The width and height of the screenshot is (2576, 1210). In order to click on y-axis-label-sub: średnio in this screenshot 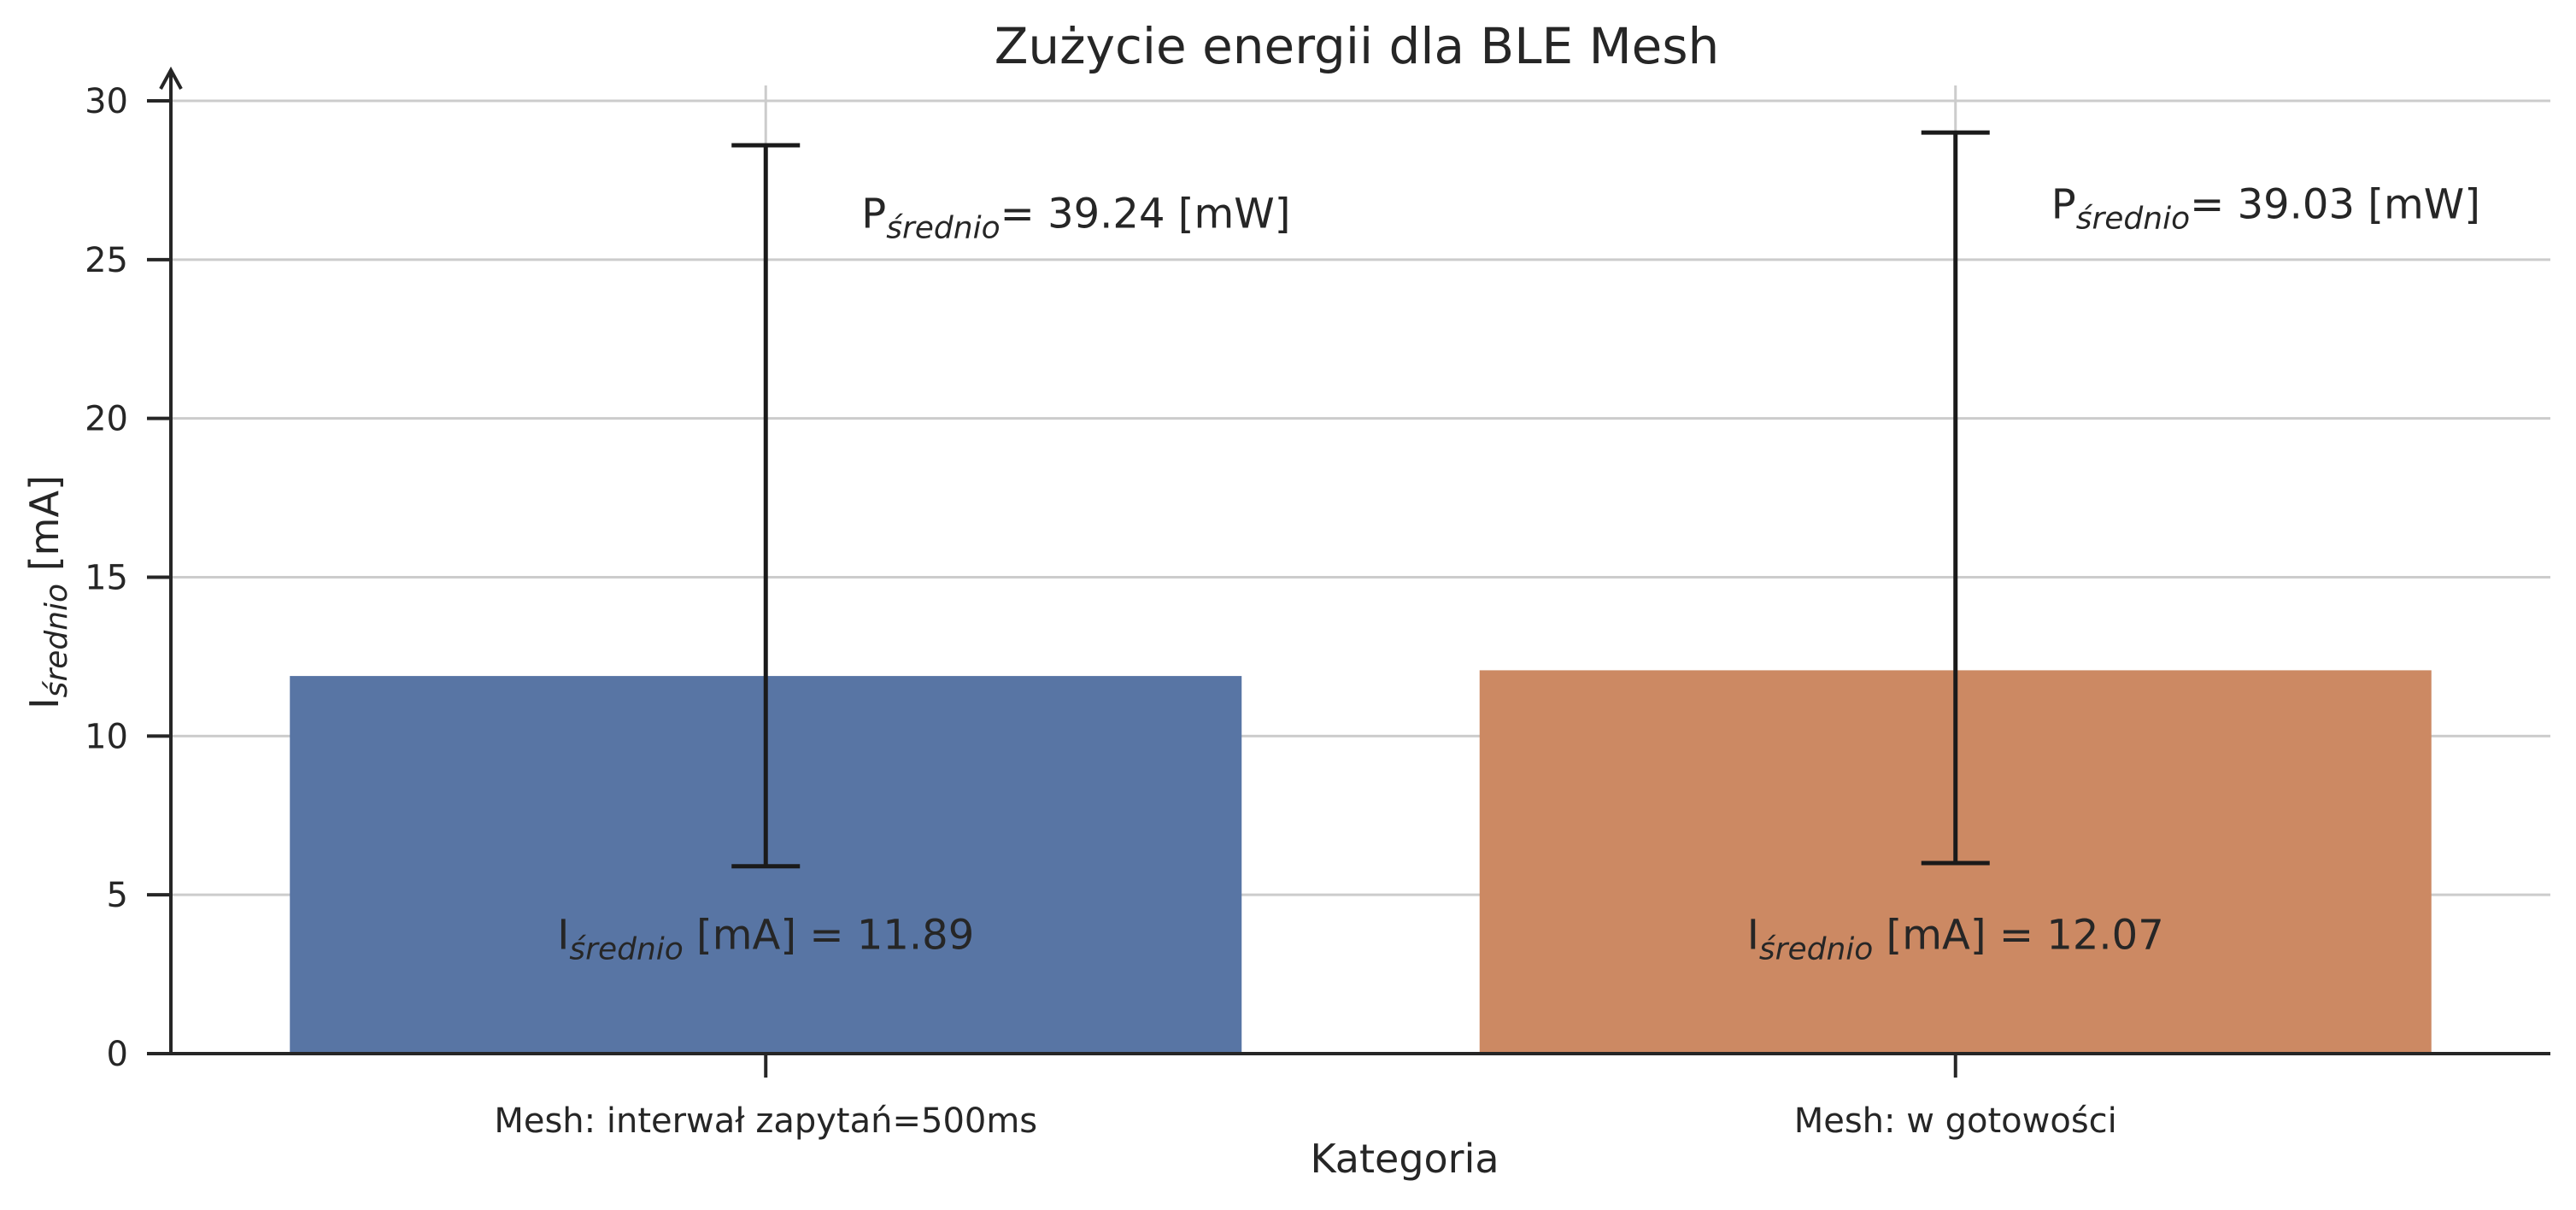, I will do `click(56, 640)`.